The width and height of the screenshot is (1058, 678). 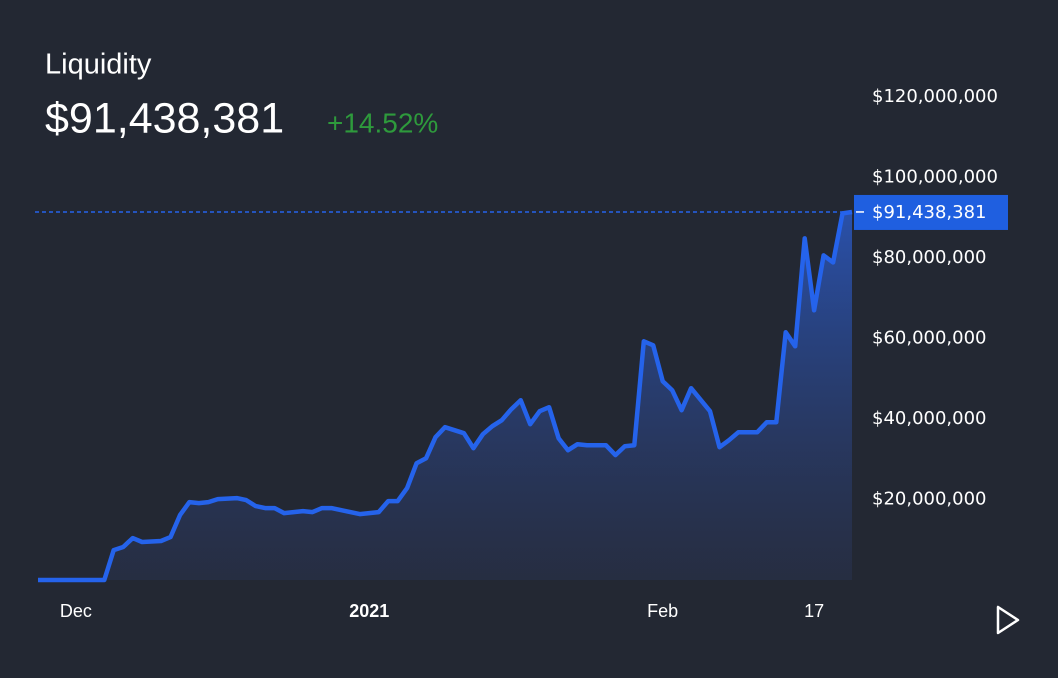 I want to click on change: +14.52%, so click(x=382, y=122).